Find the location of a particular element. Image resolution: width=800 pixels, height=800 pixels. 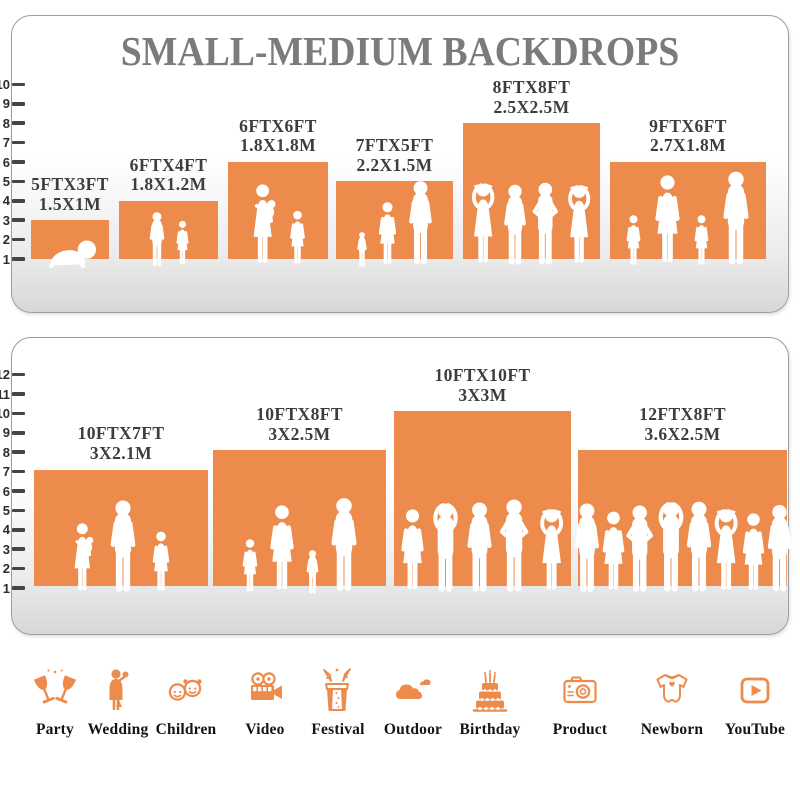

birthday-icon is located at coordinates (490, 691).